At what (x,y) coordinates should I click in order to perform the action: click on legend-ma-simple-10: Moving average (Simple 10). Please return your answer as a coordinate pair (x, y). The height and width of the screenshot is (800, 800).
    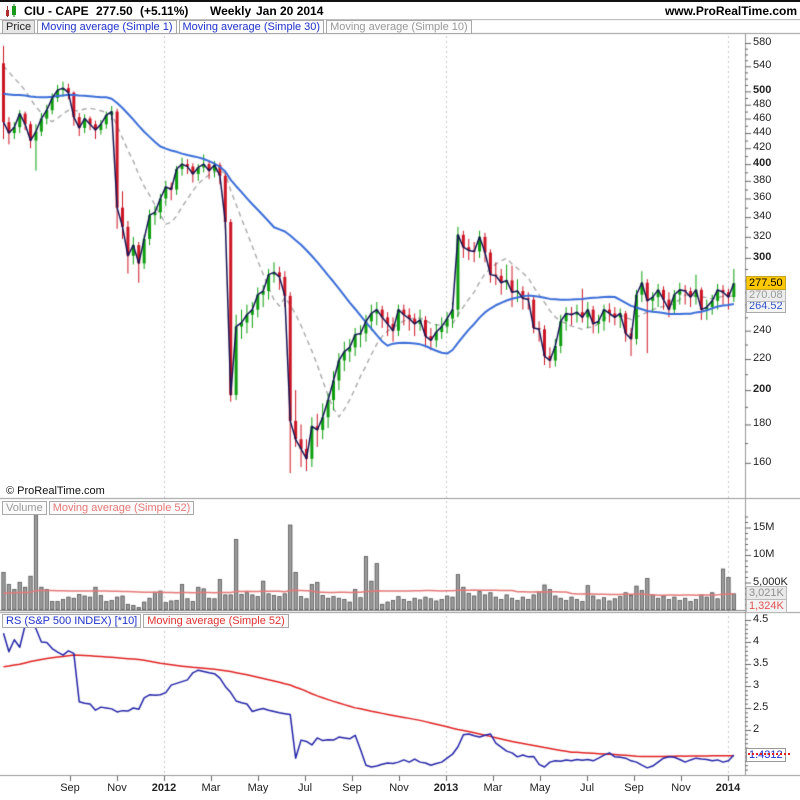
    Looking at the image, I should click on (399, 27).